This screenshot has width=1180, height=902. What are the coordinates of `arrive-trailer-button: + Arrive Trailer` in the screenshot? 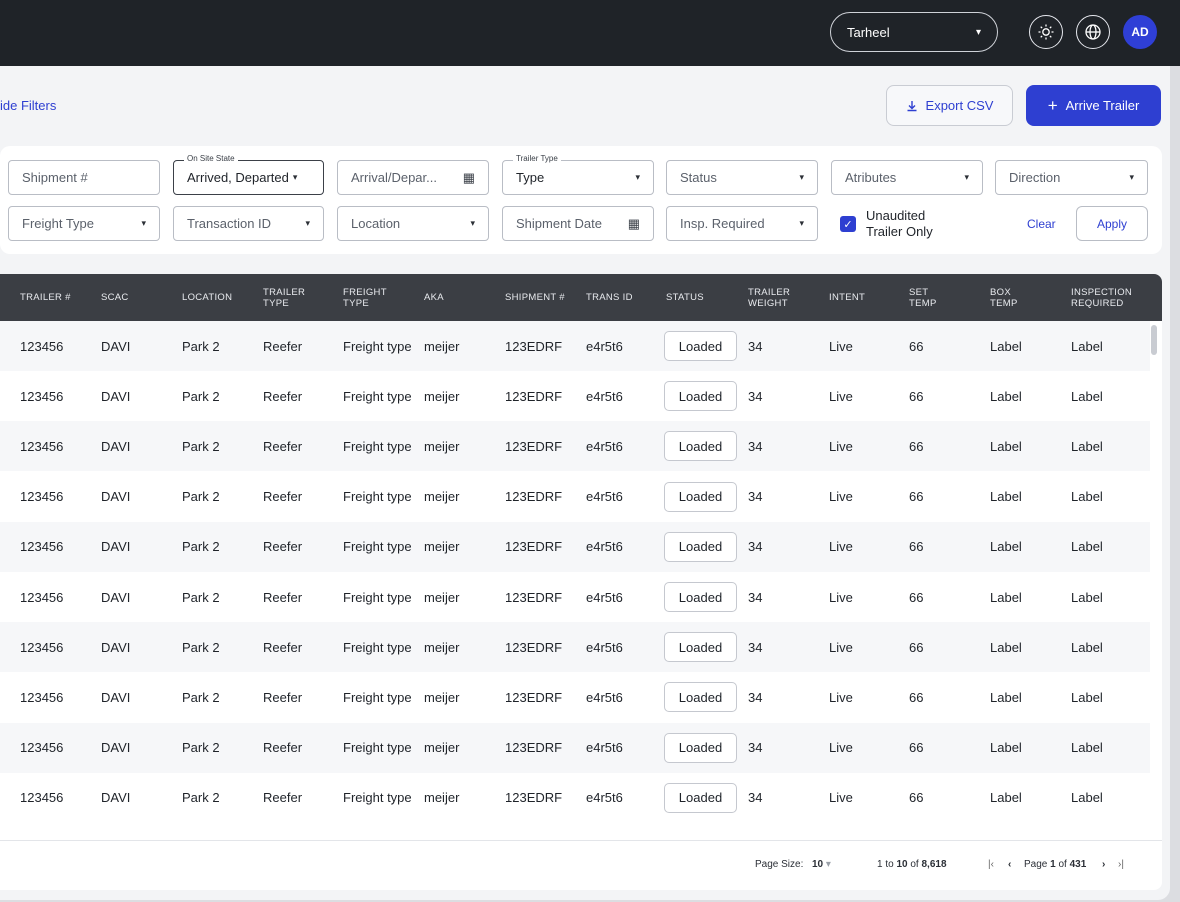 It's located at (1093, 105).